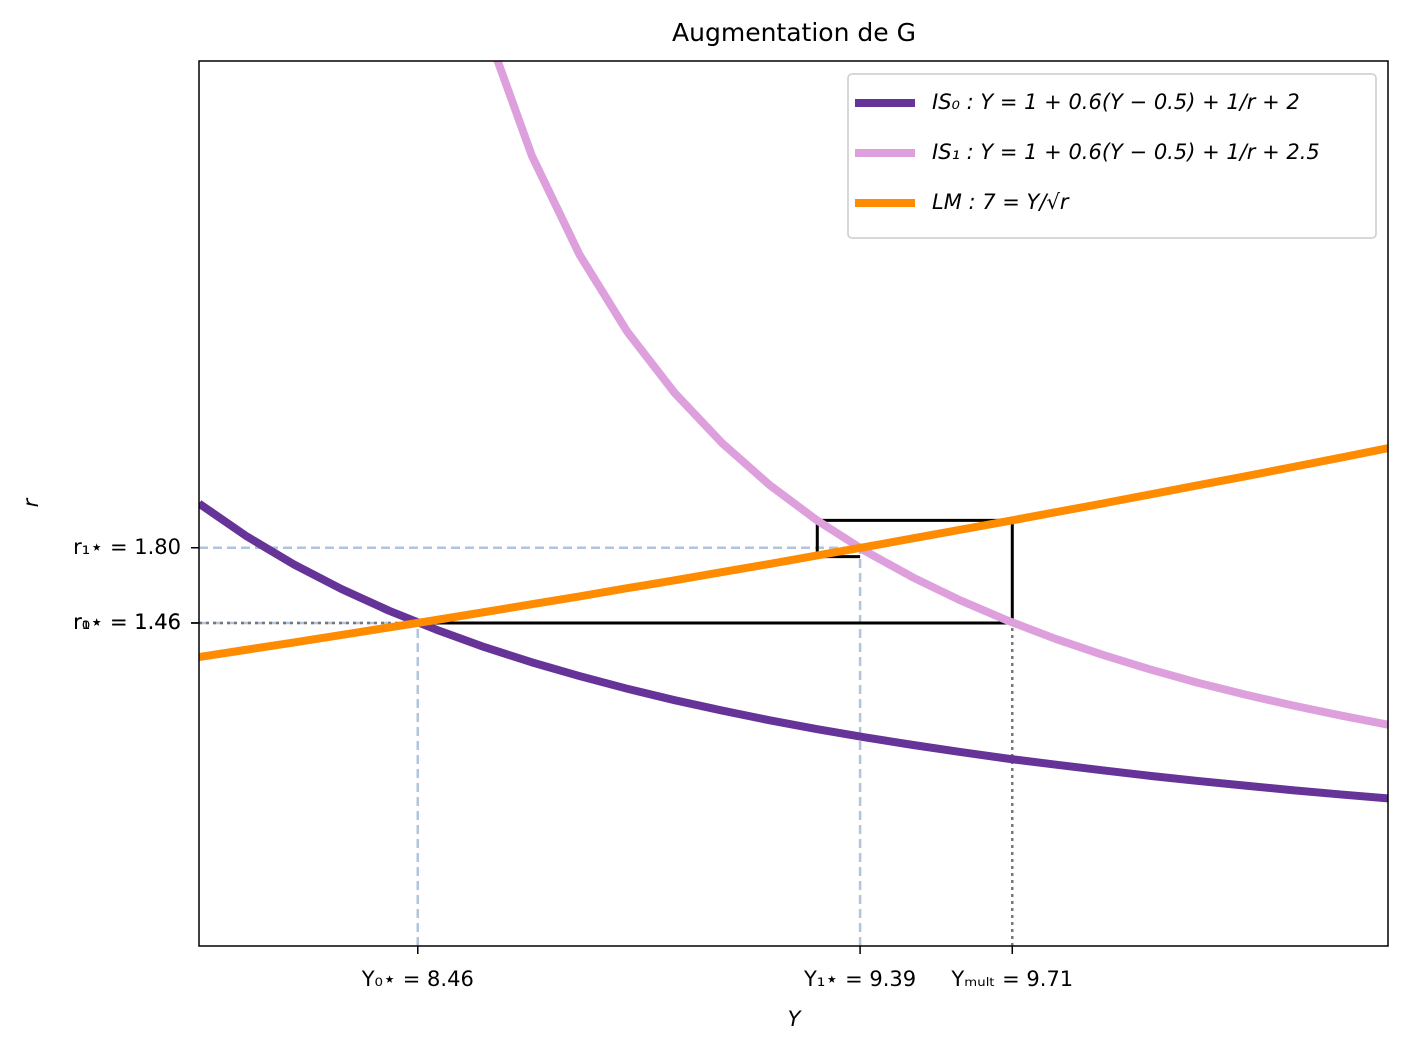 The height and width of the screenshot is (1054, 1408). Describe the element at coordinates (417, 979) in the screenshot. I see `x-tick-label: Y₀⋆ = 8.46` at that location.